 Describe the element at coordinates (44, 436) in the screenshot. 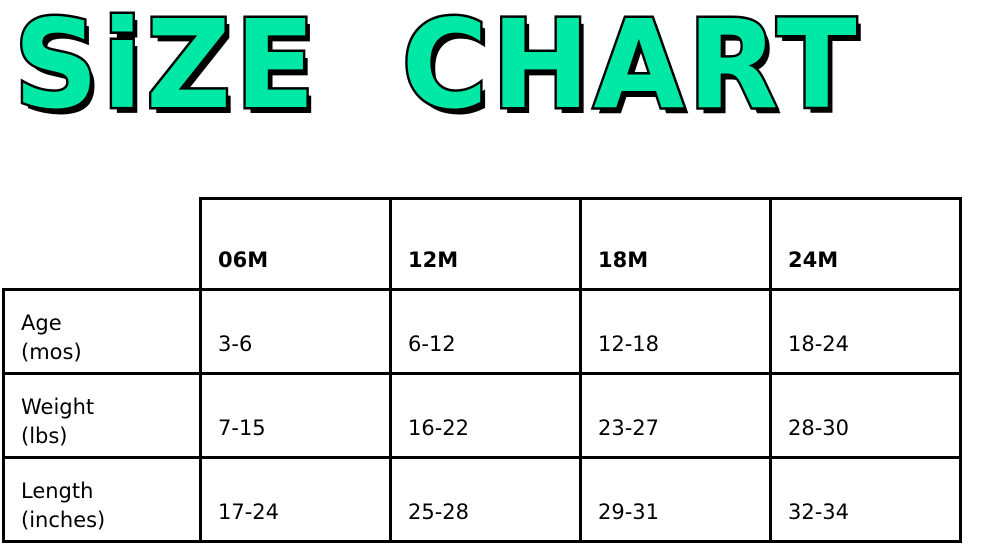

I see `row-label-unit: (lbs)` at that location.